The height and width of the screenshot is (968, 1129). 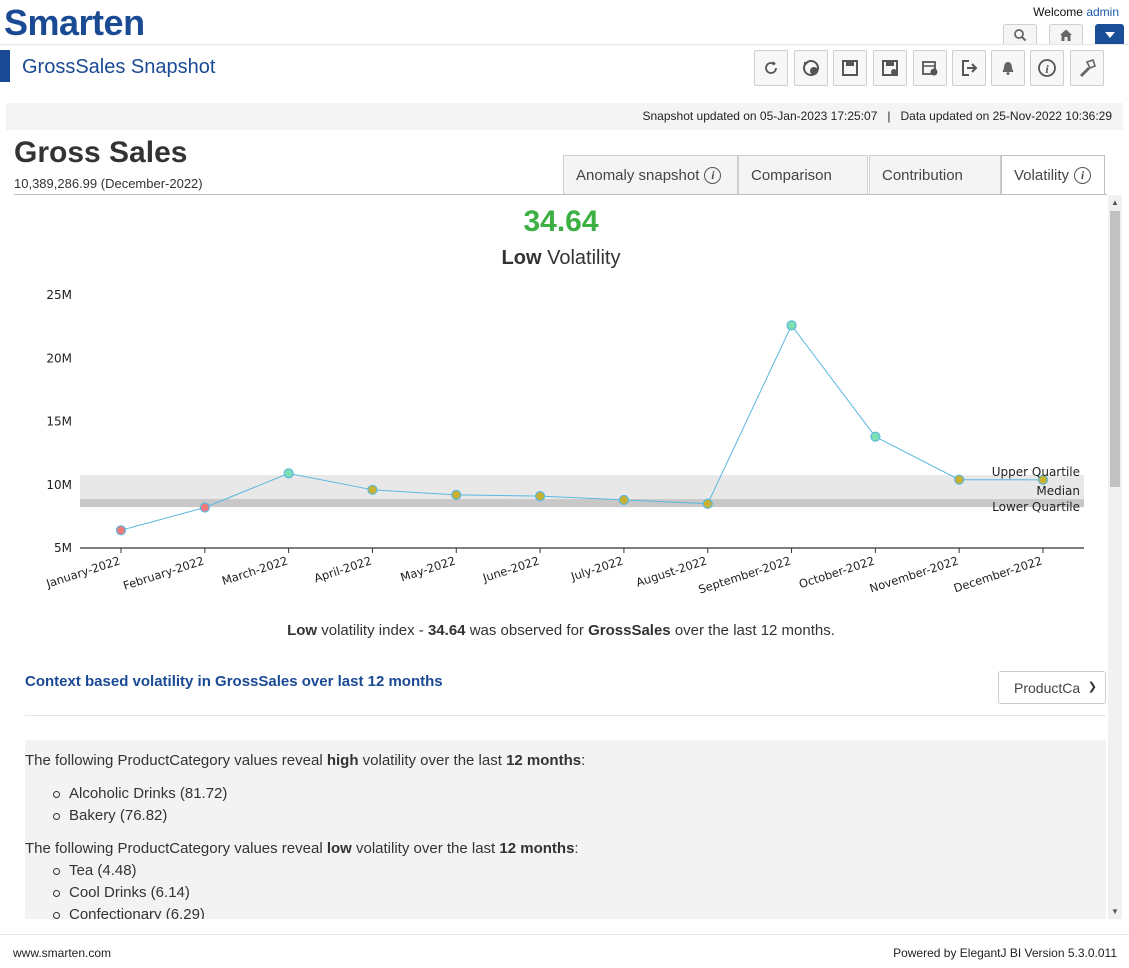 I want to click on refresh-icon, so click(x=771, y=67).